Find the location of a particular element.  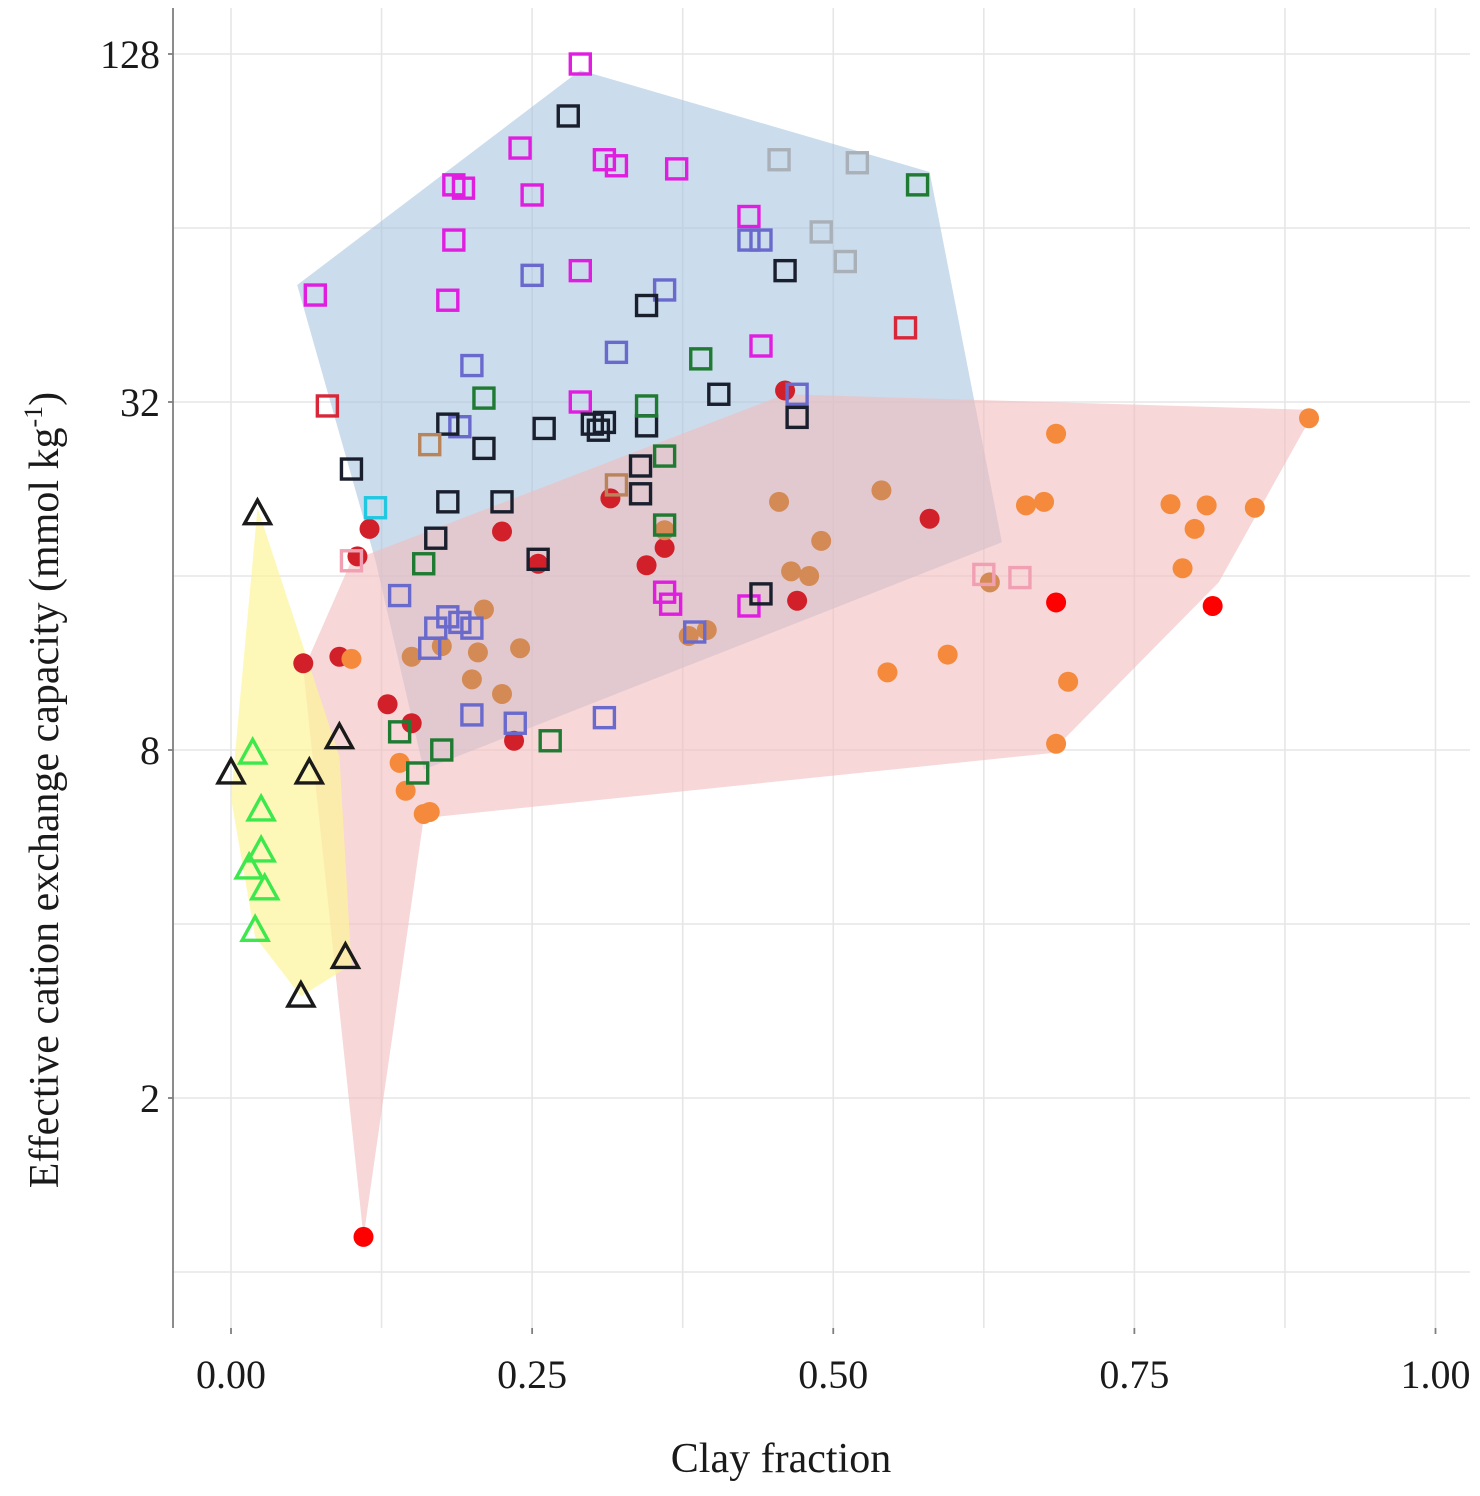

y-tick-labels: 2 8 32 128 is located at coordinates (130, 576).